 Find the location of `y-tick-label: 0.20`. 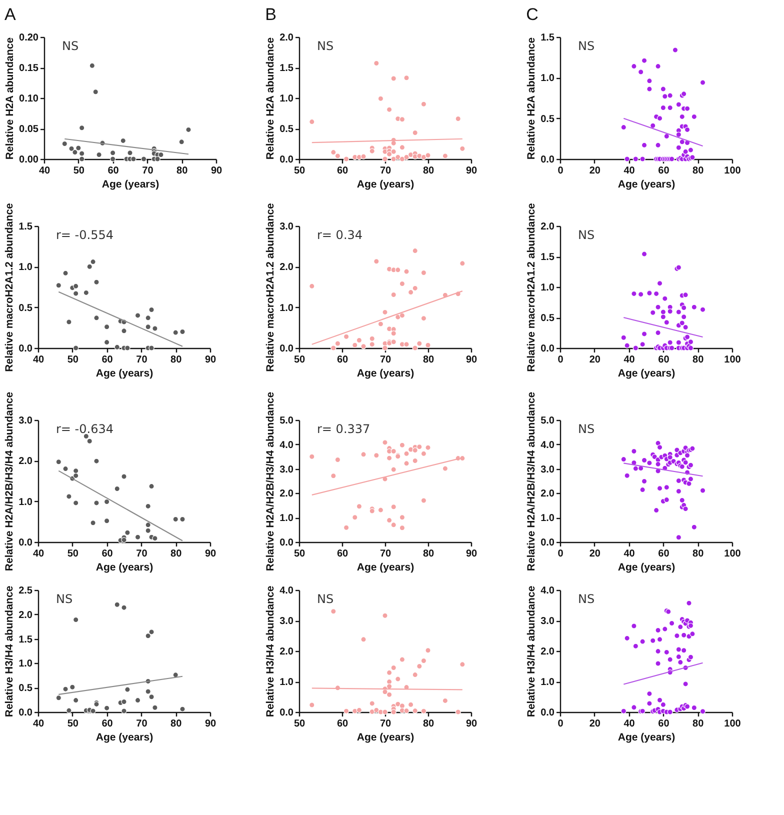

y-tick-label: 0.20 is located at coordinates (29, 38).